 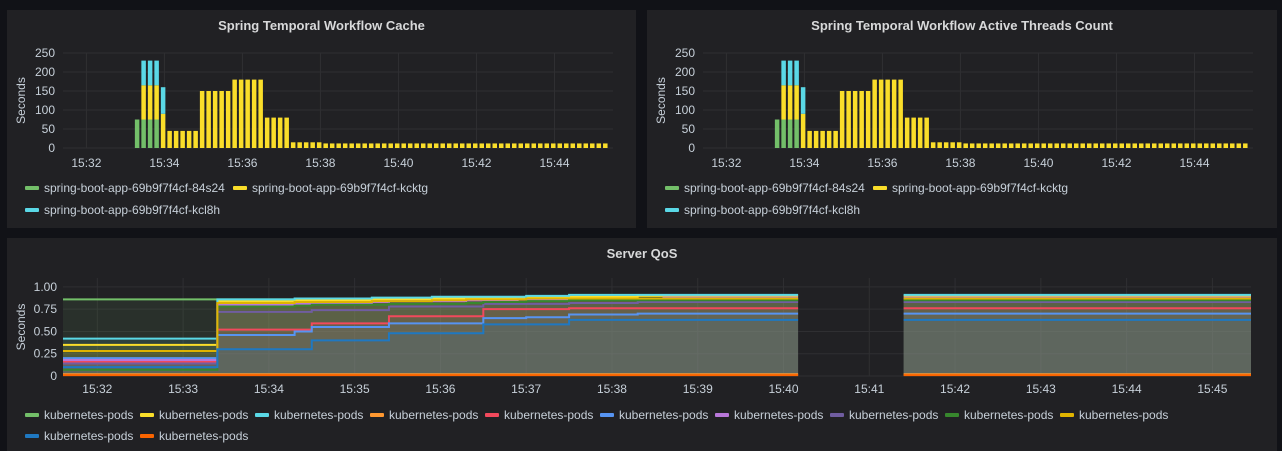 I want to click on x-tick-label: 15:43, so click(x=1041, y=389).